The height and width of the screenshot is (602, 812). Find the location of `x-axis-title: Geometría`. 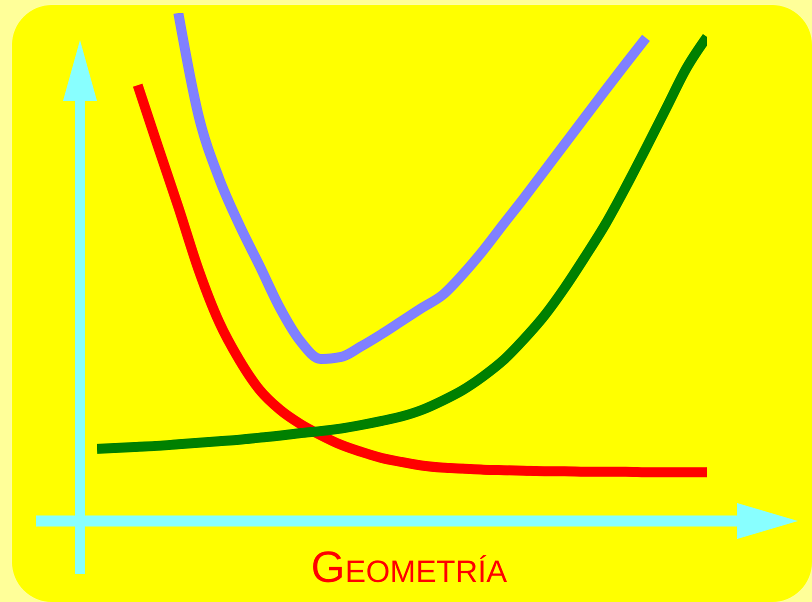

x-axis-title: Geometría is located at coordinates (409, 567).